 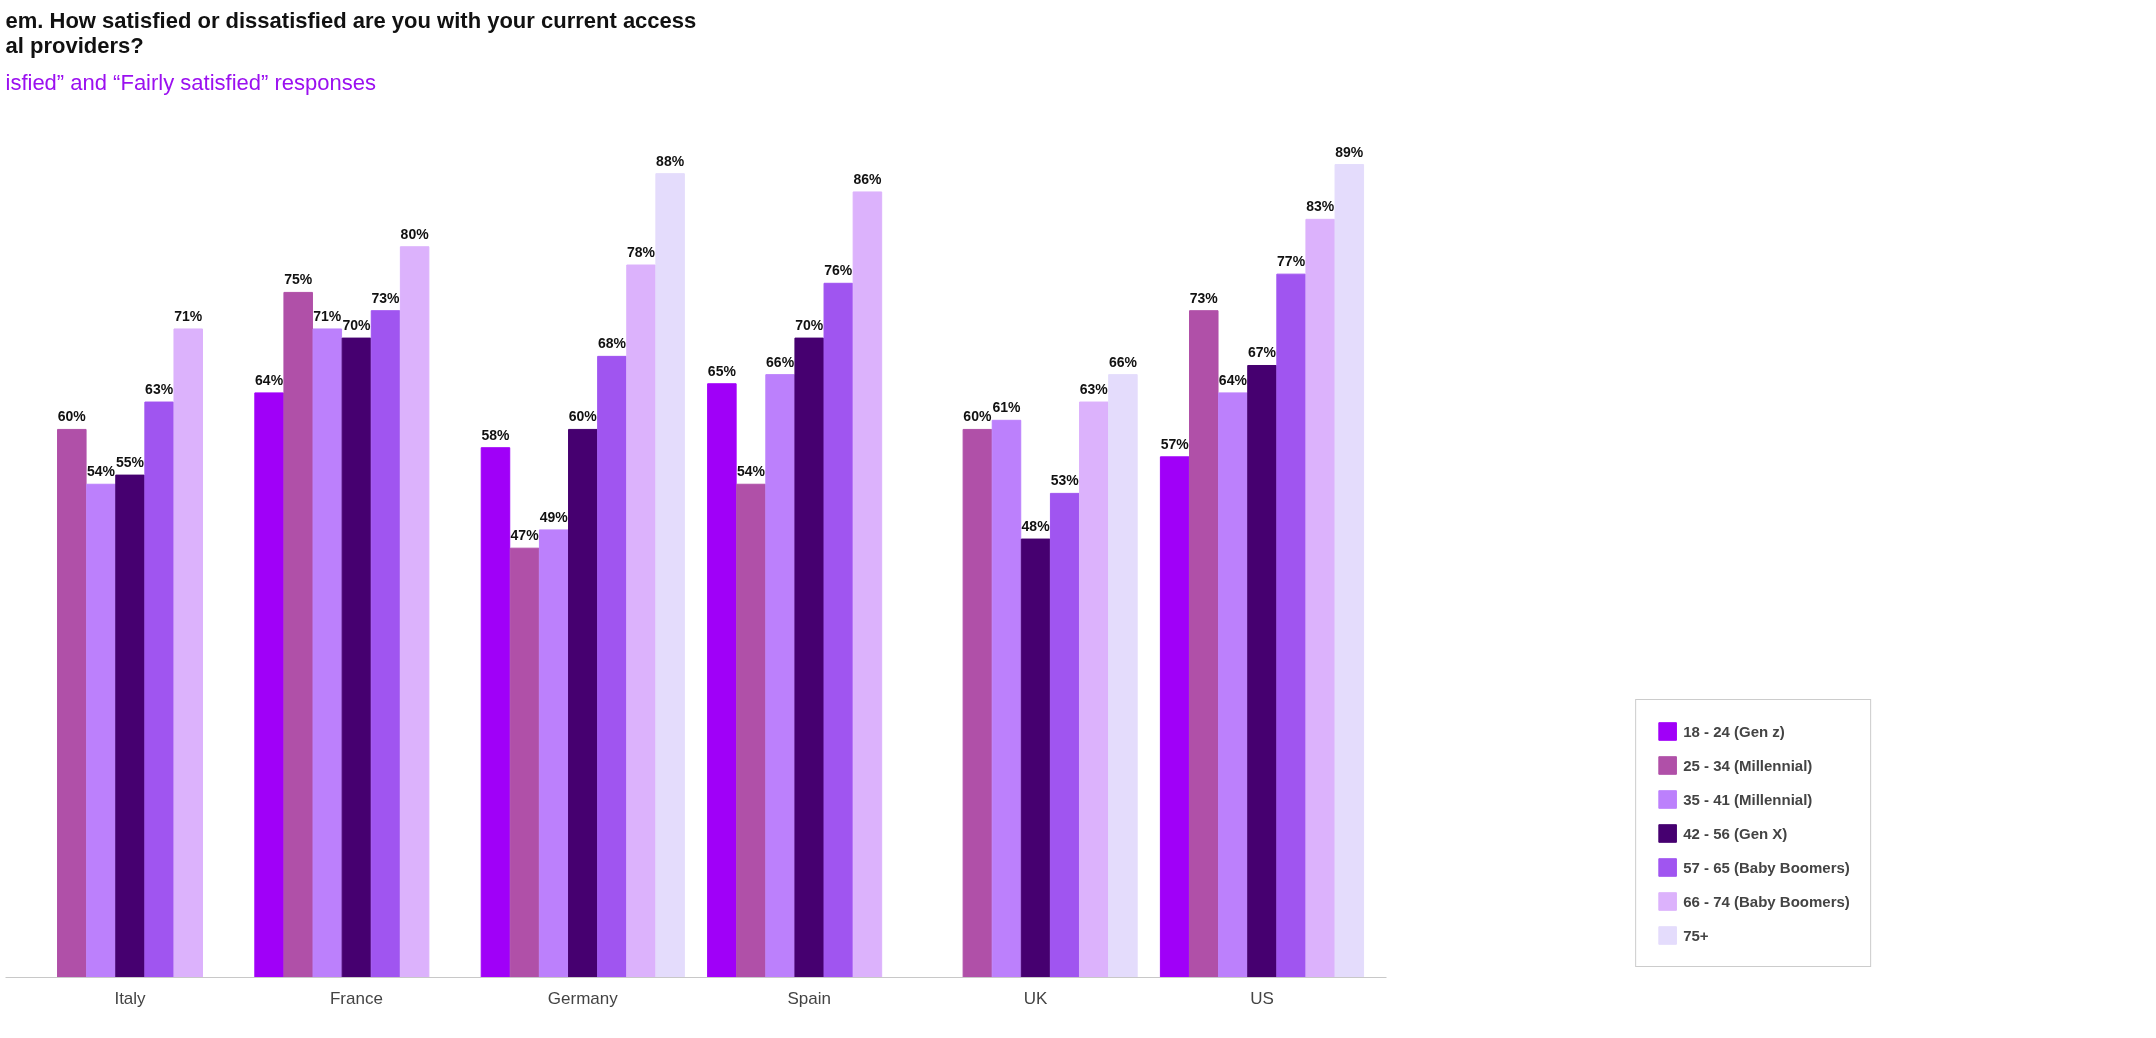 I want to click on legend-label: 42 - 56 (Gen X), so click(x=1735, y=833).